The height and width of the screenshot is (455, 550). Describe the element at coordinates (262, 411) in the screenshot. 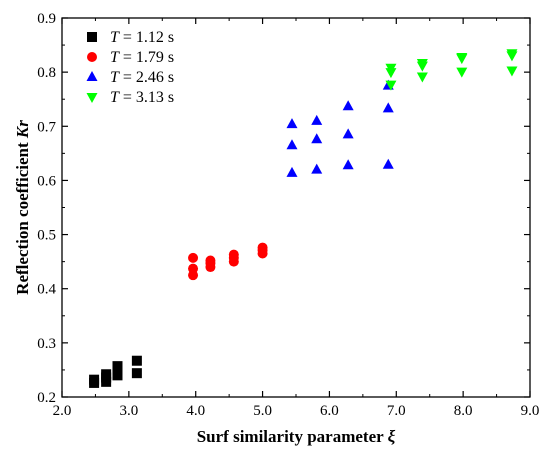

I see `x-tick-label: 5.0` at that location.